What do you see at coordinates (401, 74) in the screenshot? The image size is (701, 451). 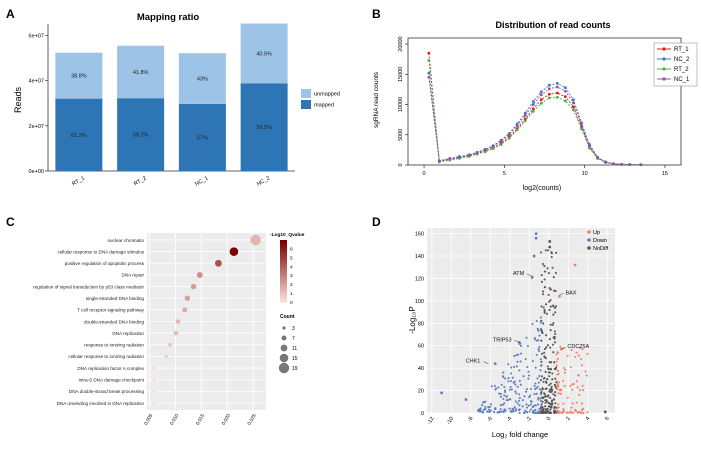 I see `panel-b-y-tick-label: 15000` at bounding box center [401, 74].